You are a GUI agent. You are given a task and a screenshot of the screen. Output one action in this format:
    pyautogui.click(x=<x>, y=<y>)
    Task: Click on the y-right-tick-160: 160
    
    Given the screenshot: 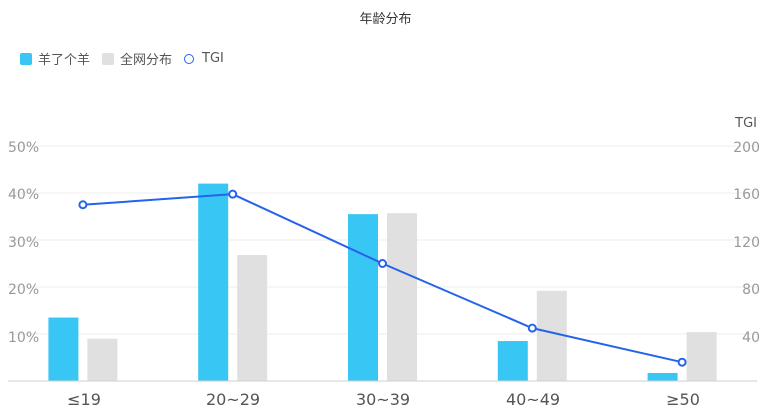 What is the action you would take?
    pyautogui.click(x=746, y=195)
    